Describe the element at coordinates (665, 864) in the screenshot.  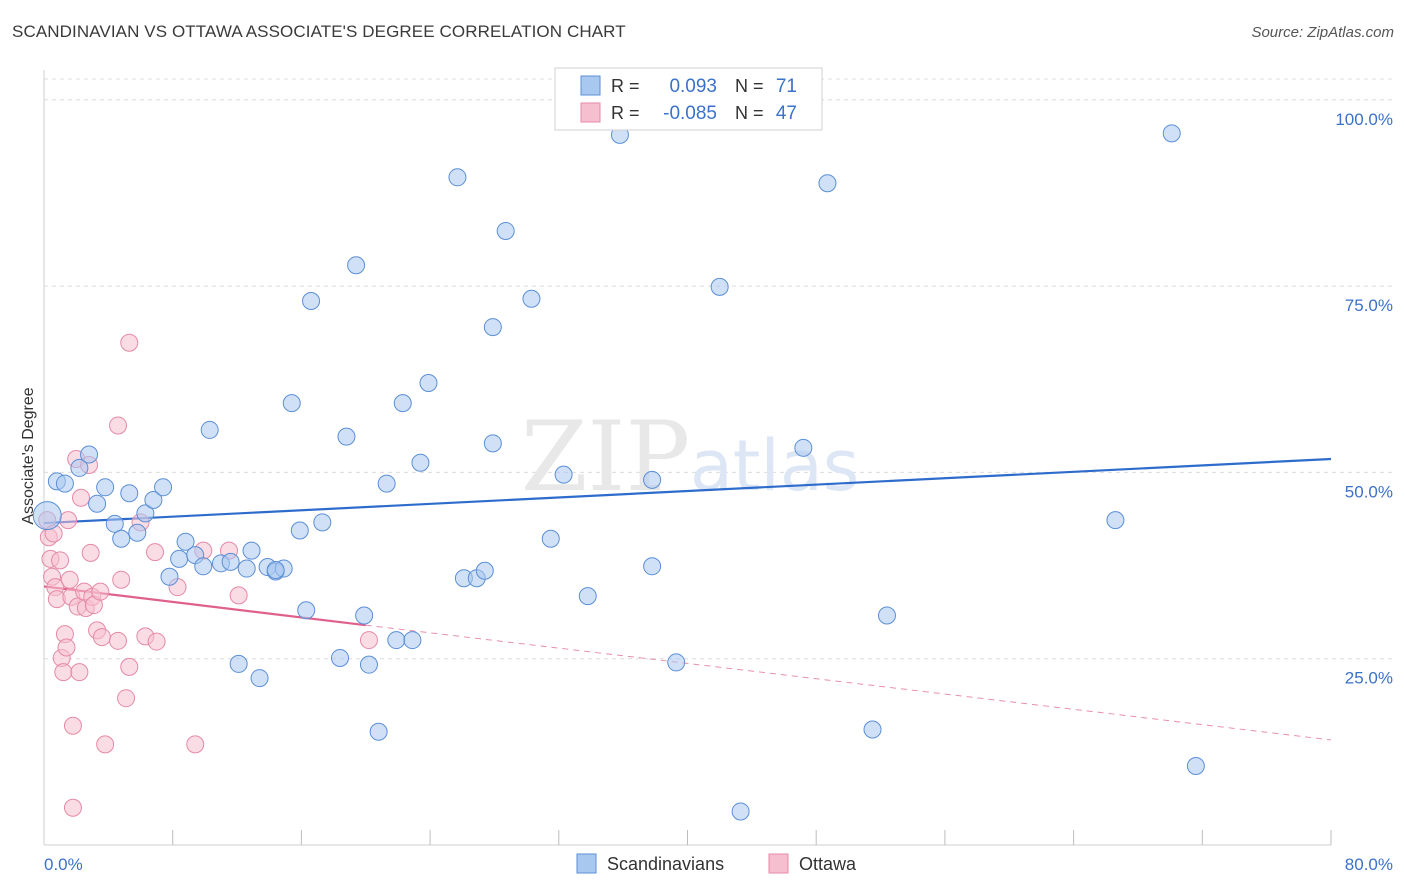
I see `series-legend-label-scandinavians: Scandinavians` at that location.